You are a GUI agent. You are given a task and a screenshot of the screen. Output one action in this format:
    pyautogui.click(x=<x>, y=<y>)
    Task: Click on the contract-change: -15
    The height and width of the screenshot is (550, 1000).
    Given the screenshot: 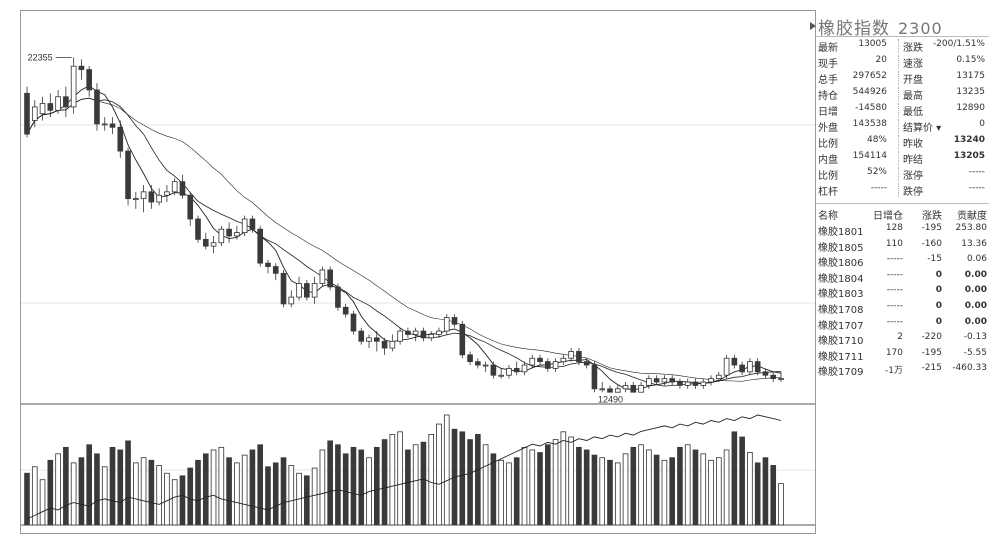 What is the action you would take?
    pyautogui.click(x=934, y=259)
    